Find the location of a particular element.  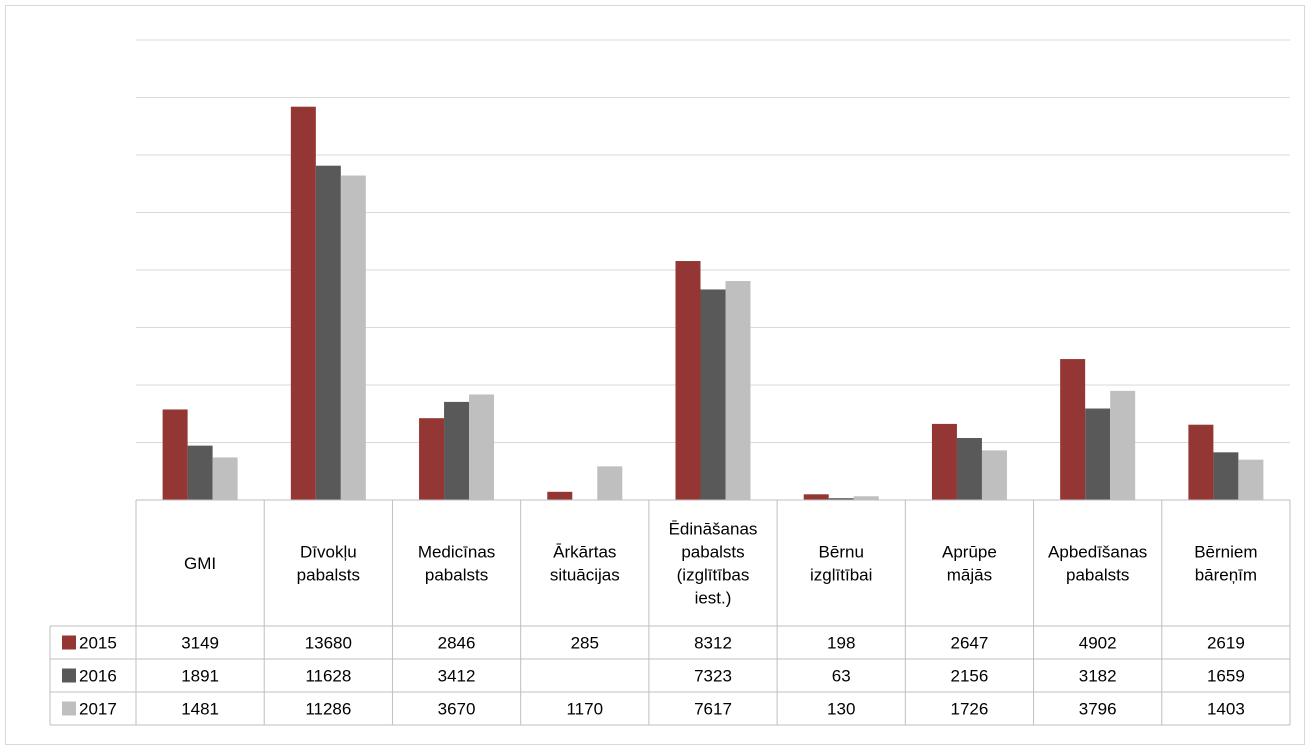

table-cell: 63 is located at coordinates (841, 676).